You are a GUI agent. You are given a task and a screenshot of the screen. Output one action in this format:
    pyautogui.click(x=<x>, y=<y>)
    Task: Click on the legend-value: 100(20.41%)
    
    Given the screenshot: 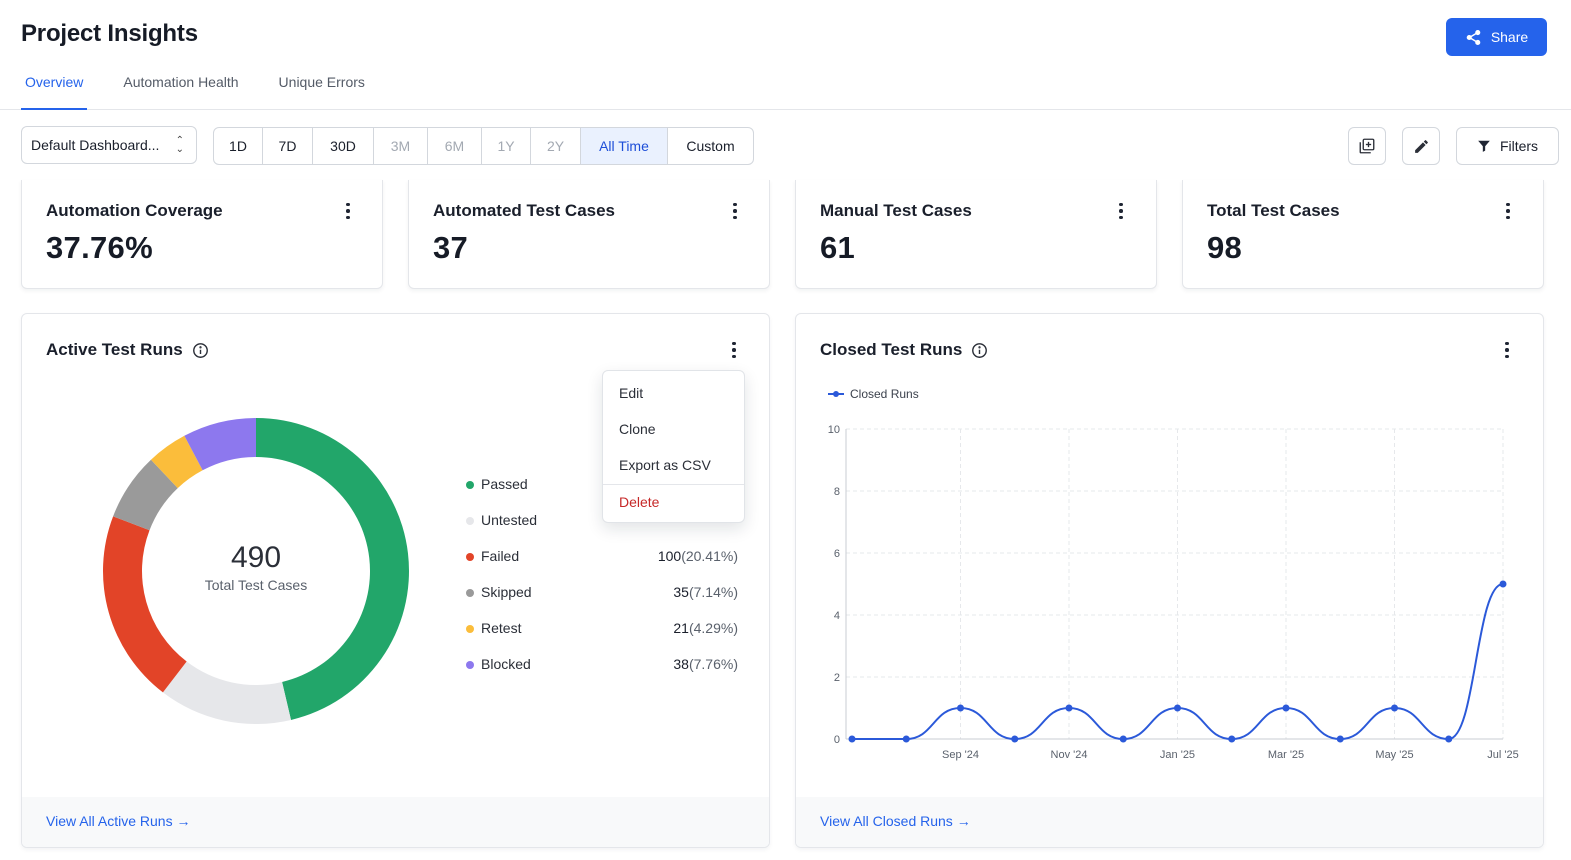 What is the action you would take?
    pyautogui.click(x=698, y=556)
    